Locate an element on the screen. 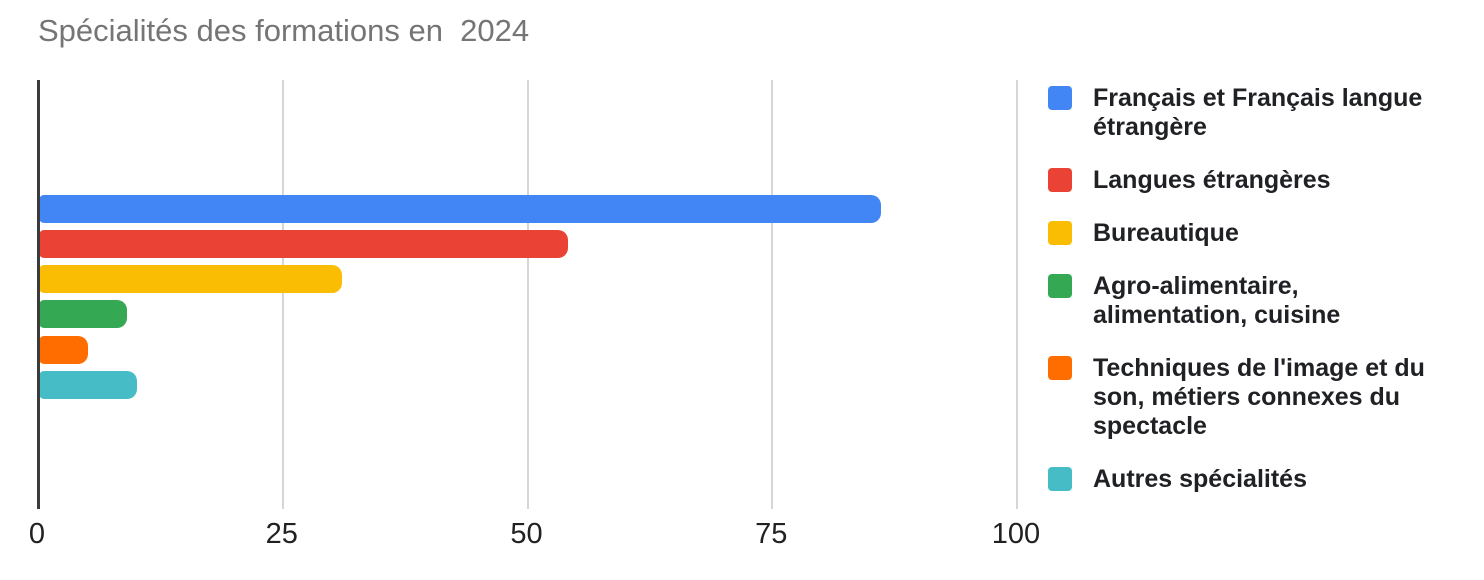 The height and width of the screenshot is (580, 1484). x-tick-label-75: 75 is located at coordinates (771, 534).